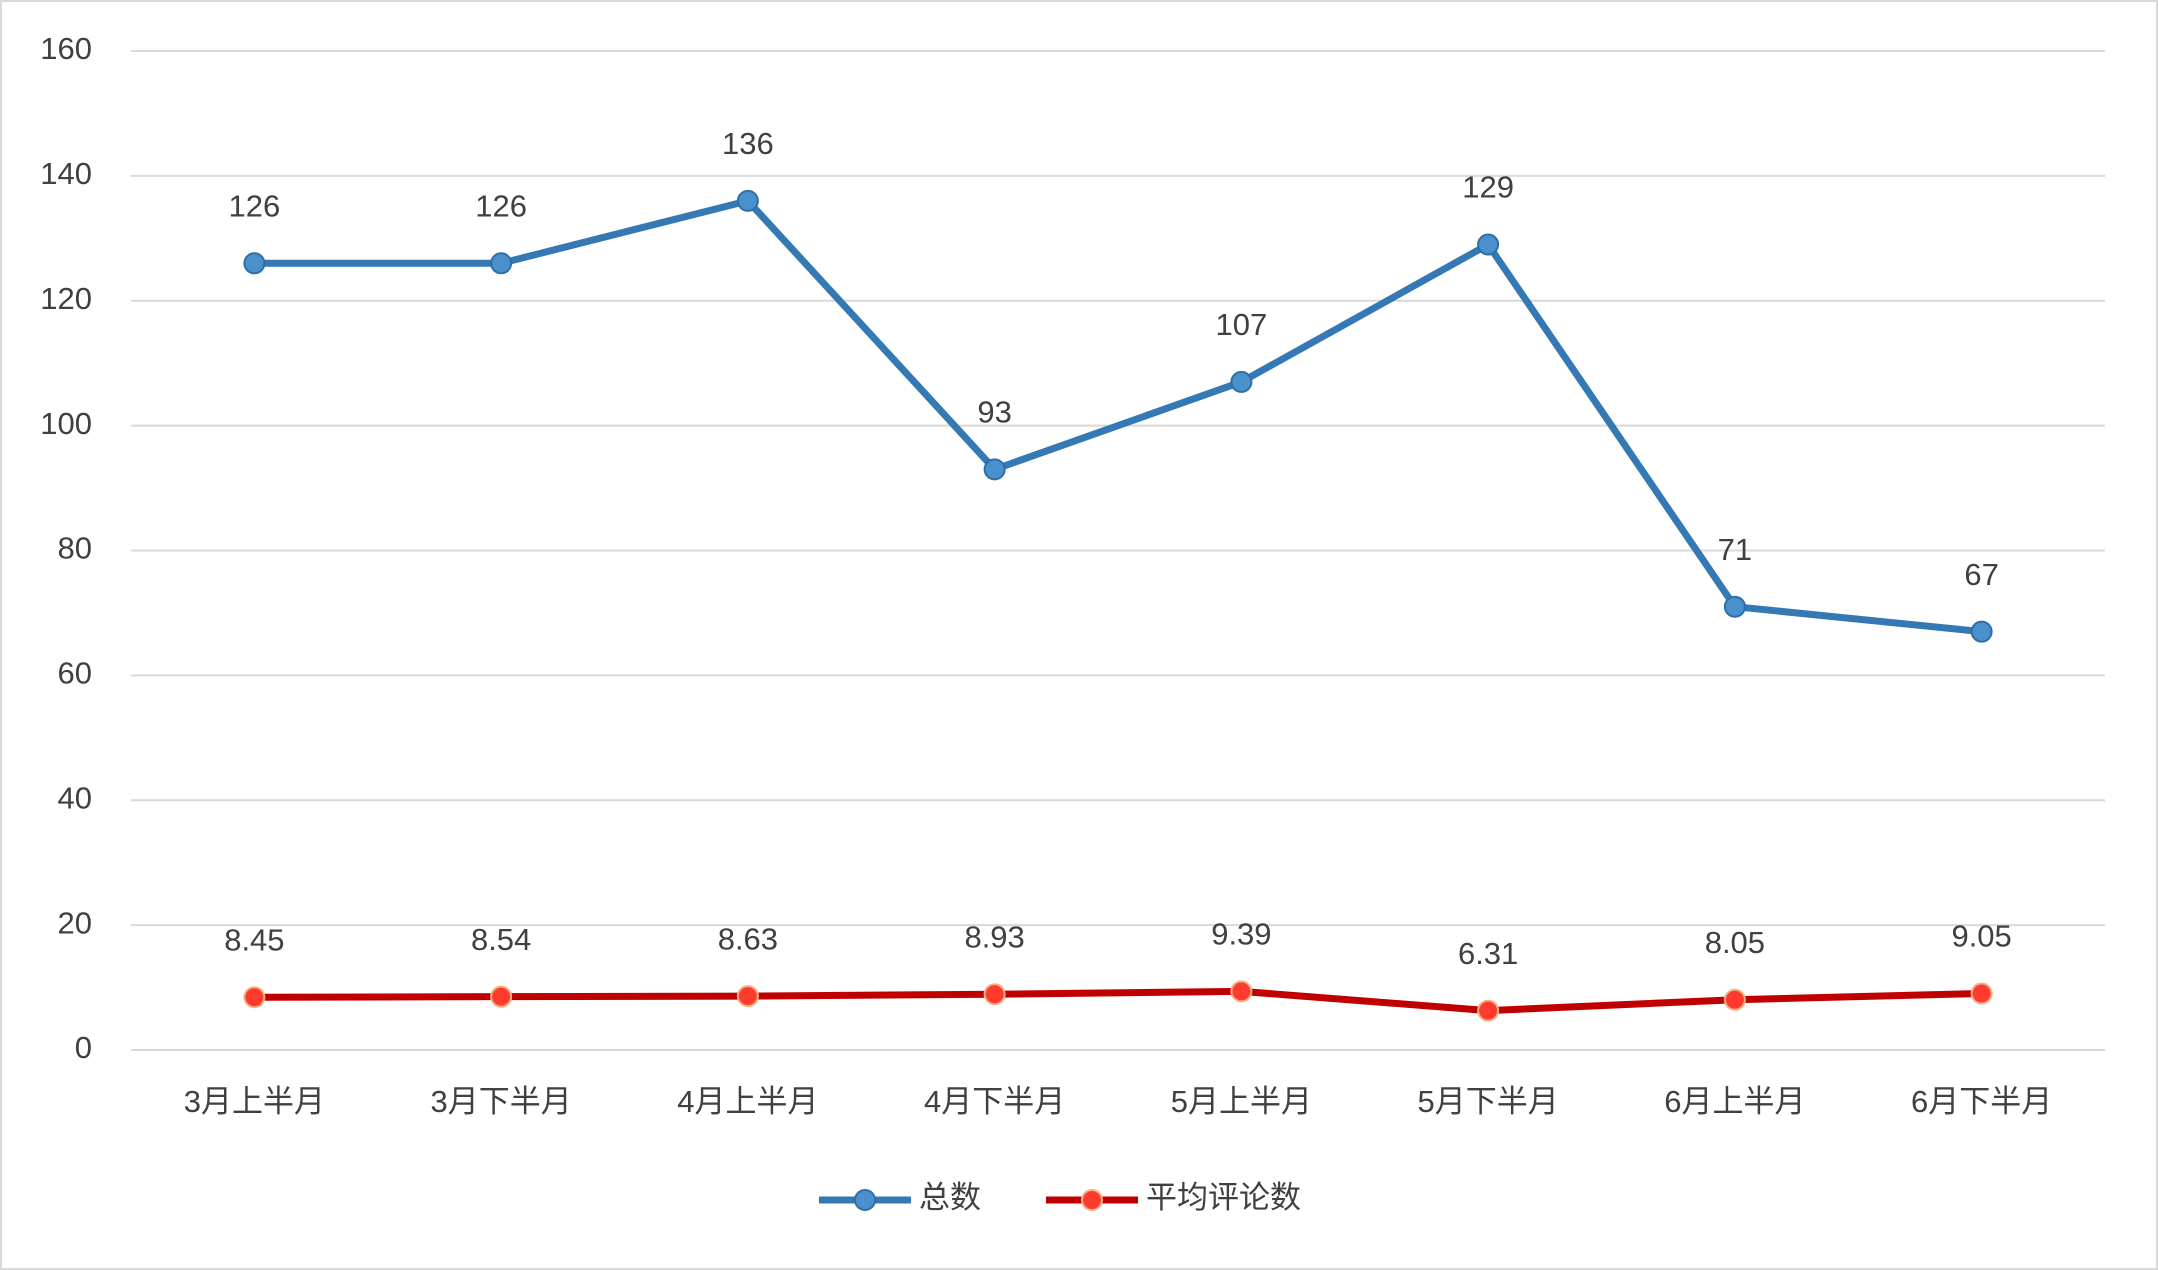  I want to click on y-tick-label: 140, so click(66, 173).